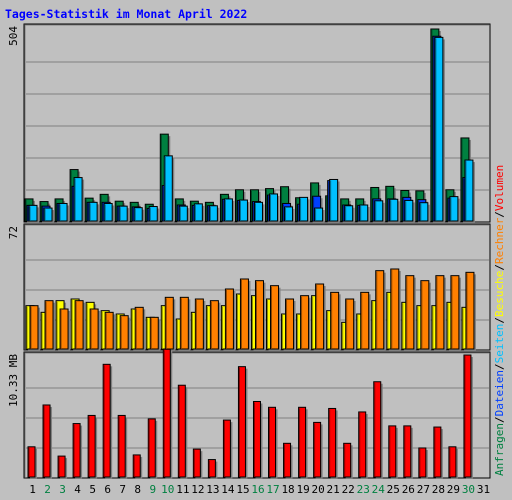  What do you see at coordinates (302, 489) in the screenshot?
I see `x-tick-label: 19` at bounding box center [302, 489].